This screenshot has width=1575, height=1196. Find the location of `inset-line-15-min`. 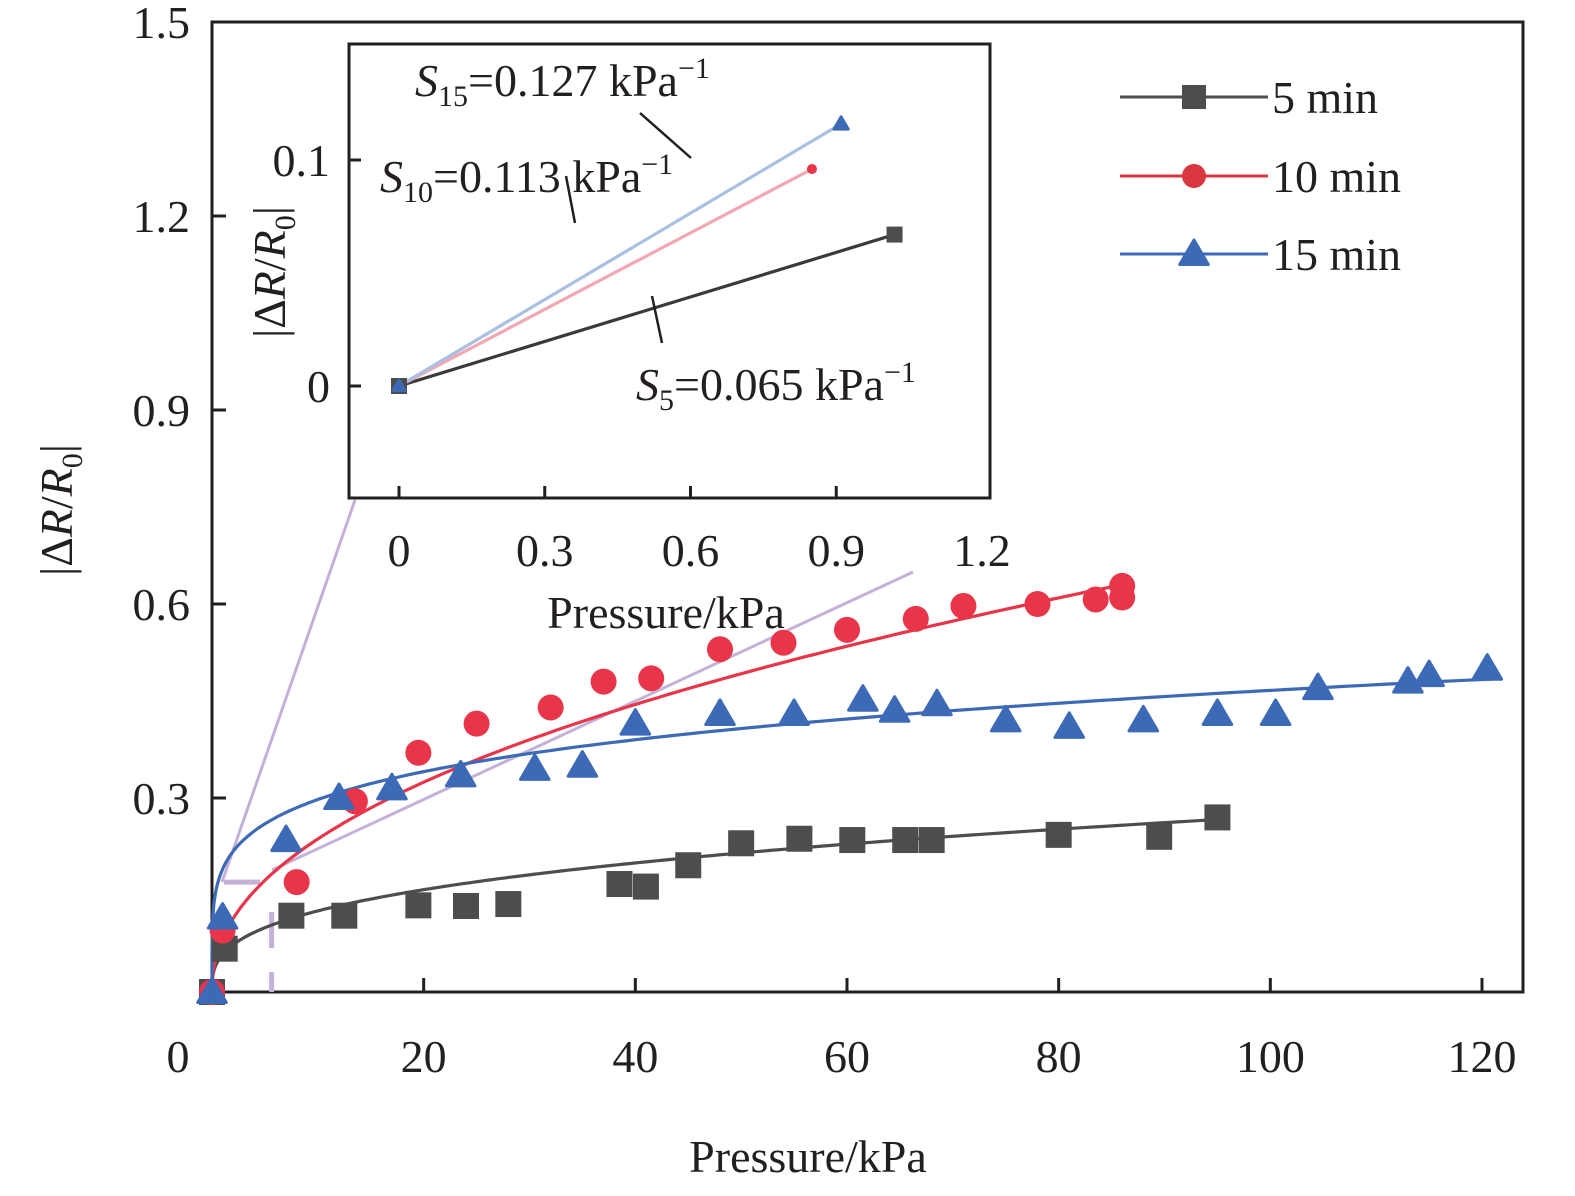

inset-line-15-min is located at coordinates (620, 255).